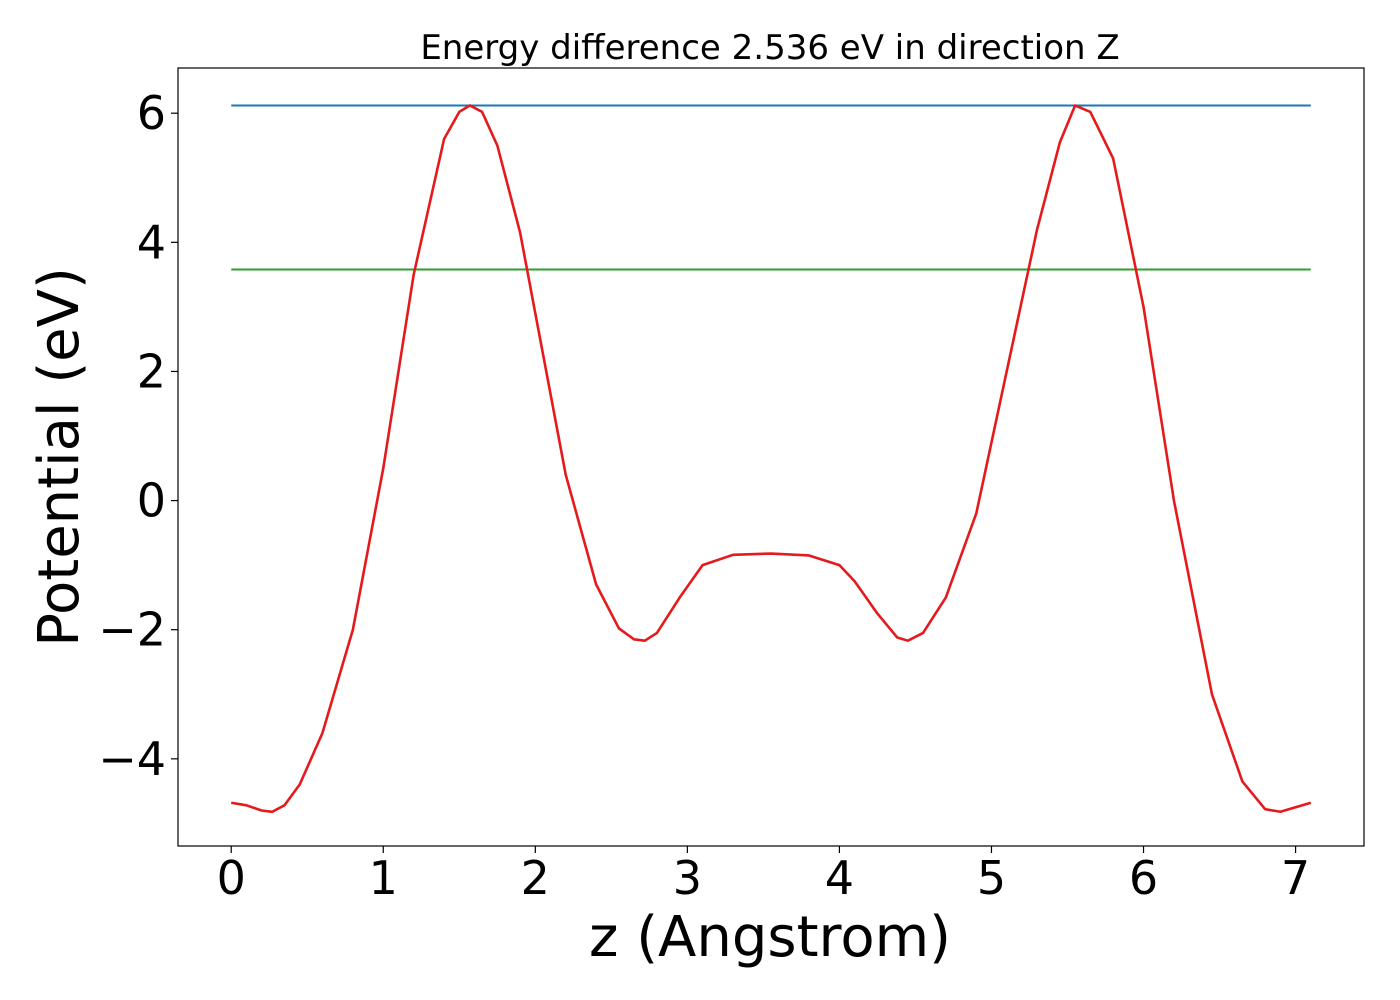  Describe the element at coordinates (535, 878) in the screenshot. I see `x-tick-label: 2` at that location.